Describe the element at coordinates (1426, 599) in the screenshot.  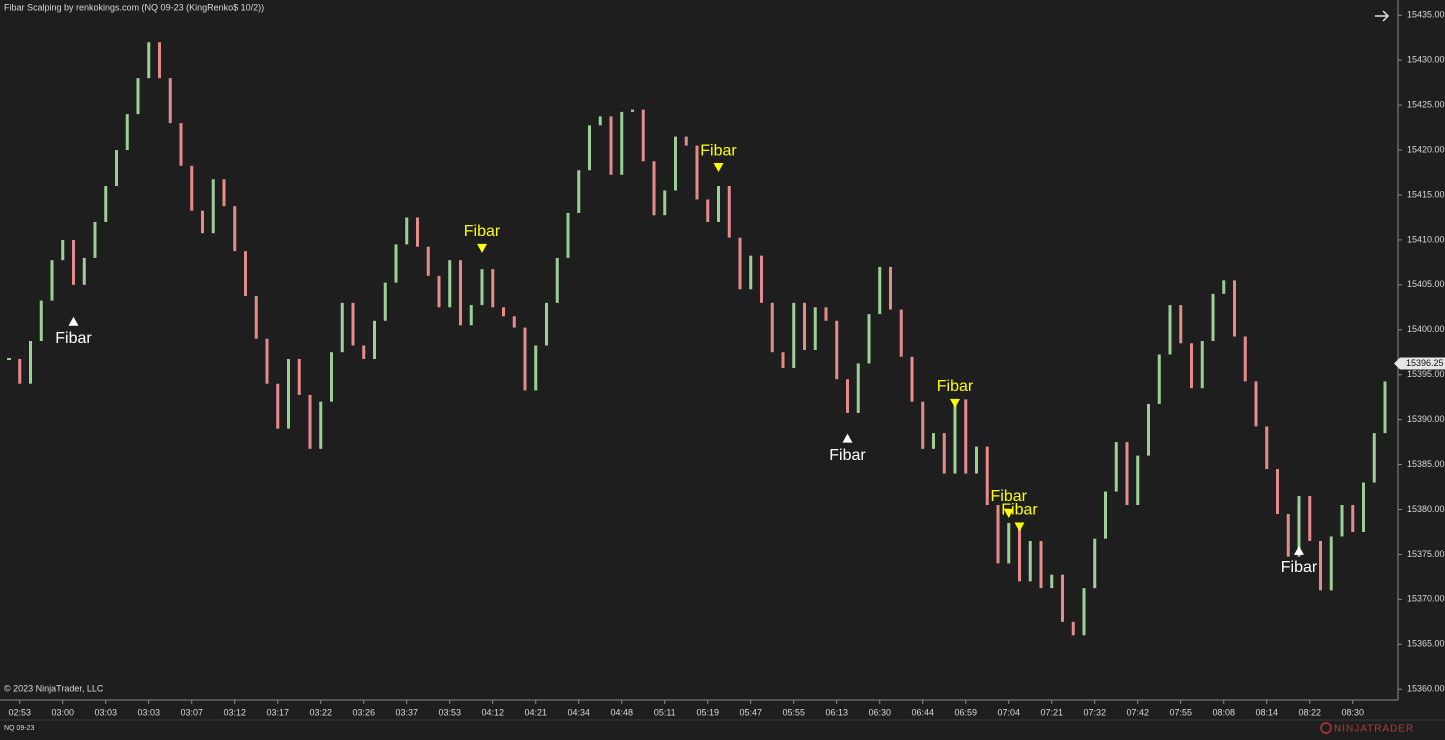
I see `y-tick-label: 15370.00` at that location.